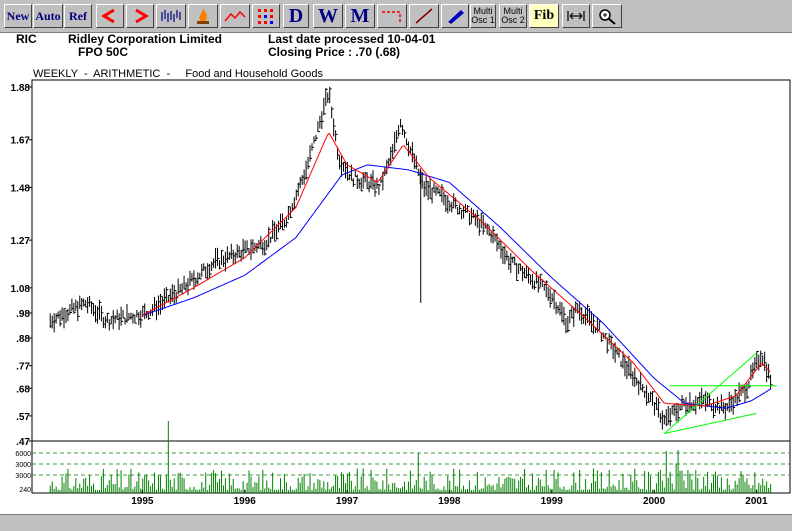 The image size is (792, 531). Describe the element at coordinates (21, 188) in the screenshot. I see `y-tick-label: 1.48` at that location.